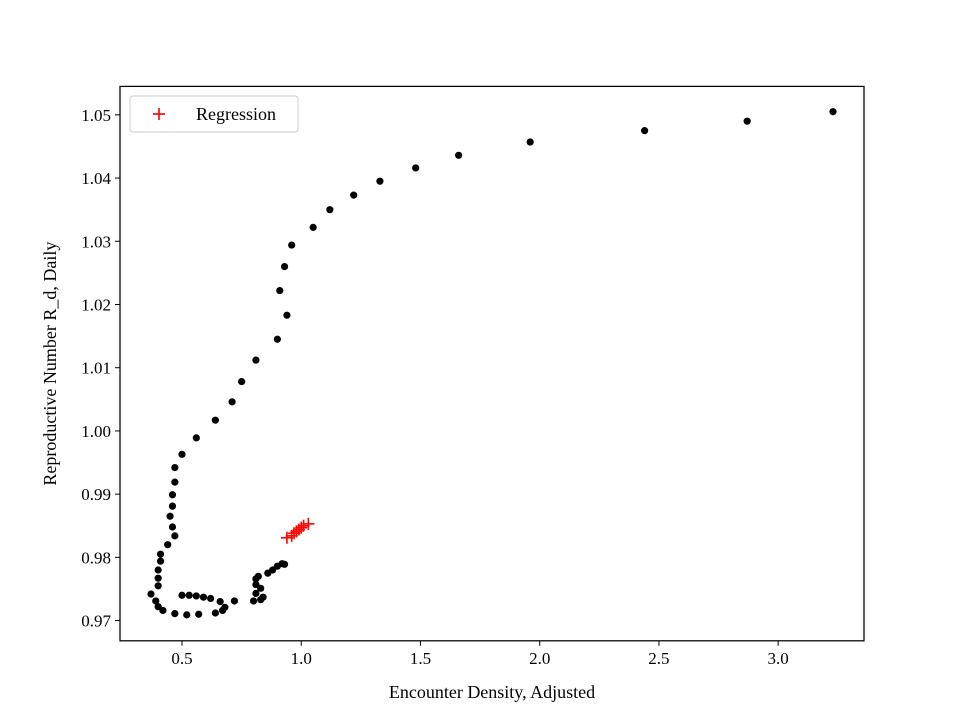  Describe the element at coordinates (50, 364) in the screenshot. I see `y-axis-label: Reproductive Number R_d, Daily` at that location.